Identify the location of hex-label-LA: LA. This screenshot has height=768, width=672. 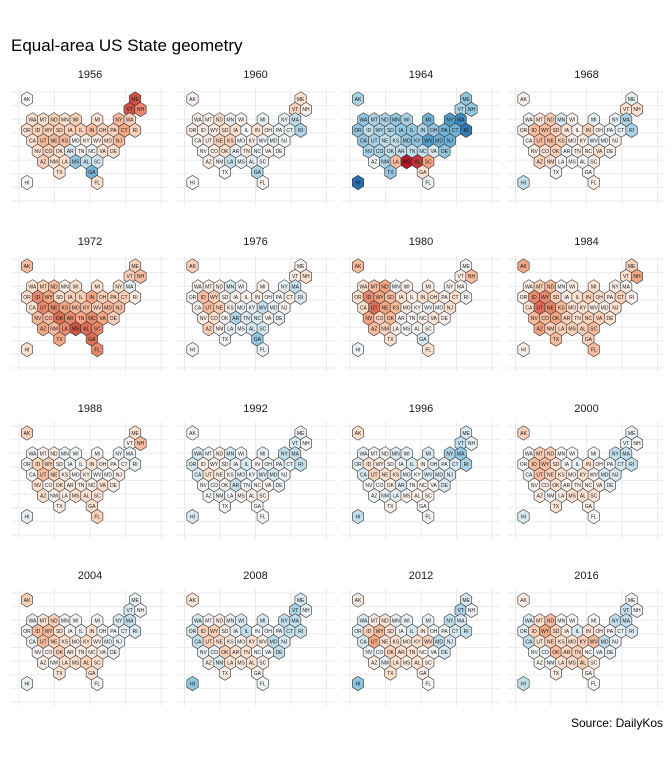
(561, 663).